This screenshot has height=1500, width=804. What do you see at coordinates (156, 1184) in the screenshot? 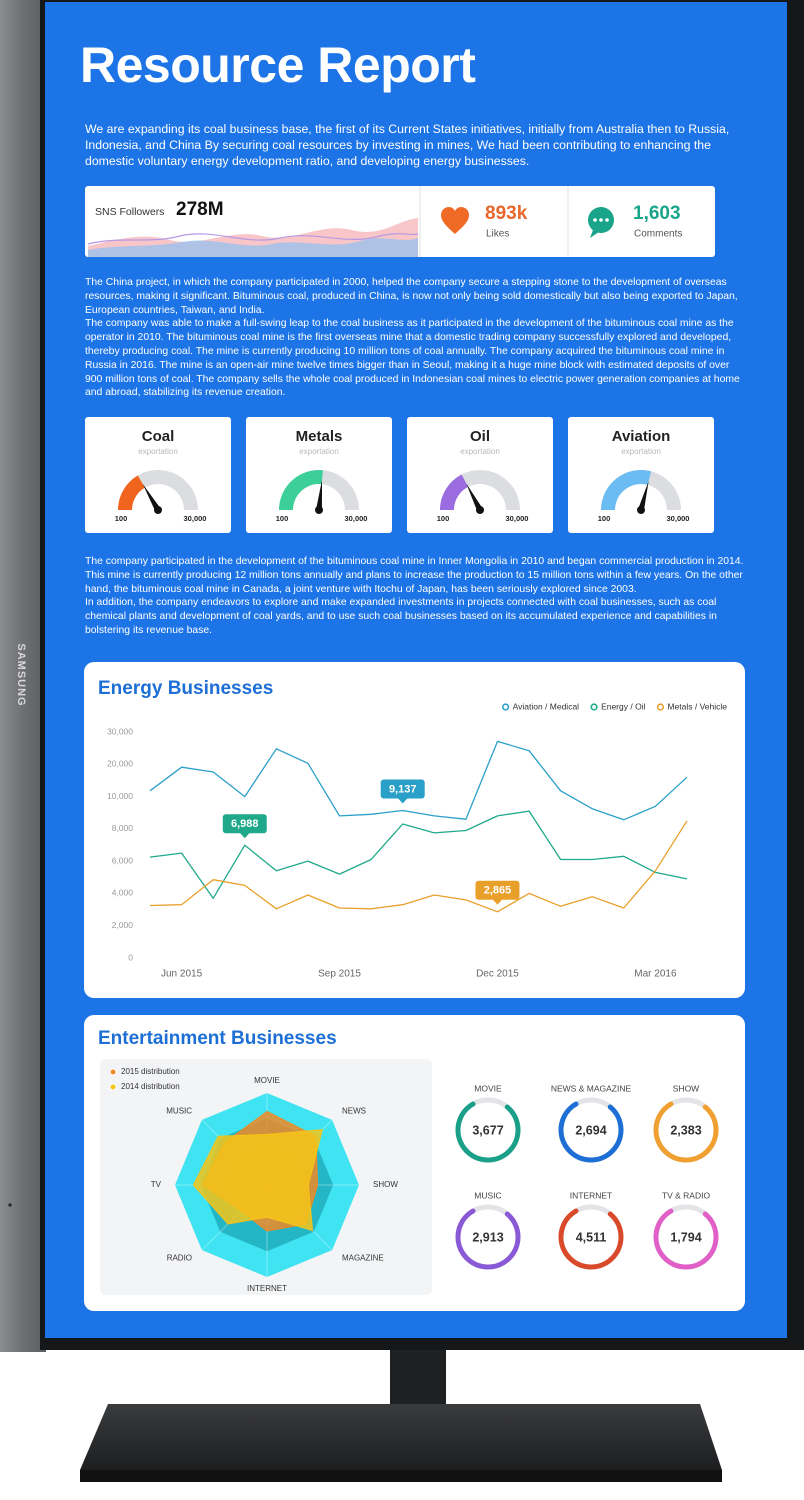
I see `radar-axis-label: TV` at bounding box center [156, 1184].